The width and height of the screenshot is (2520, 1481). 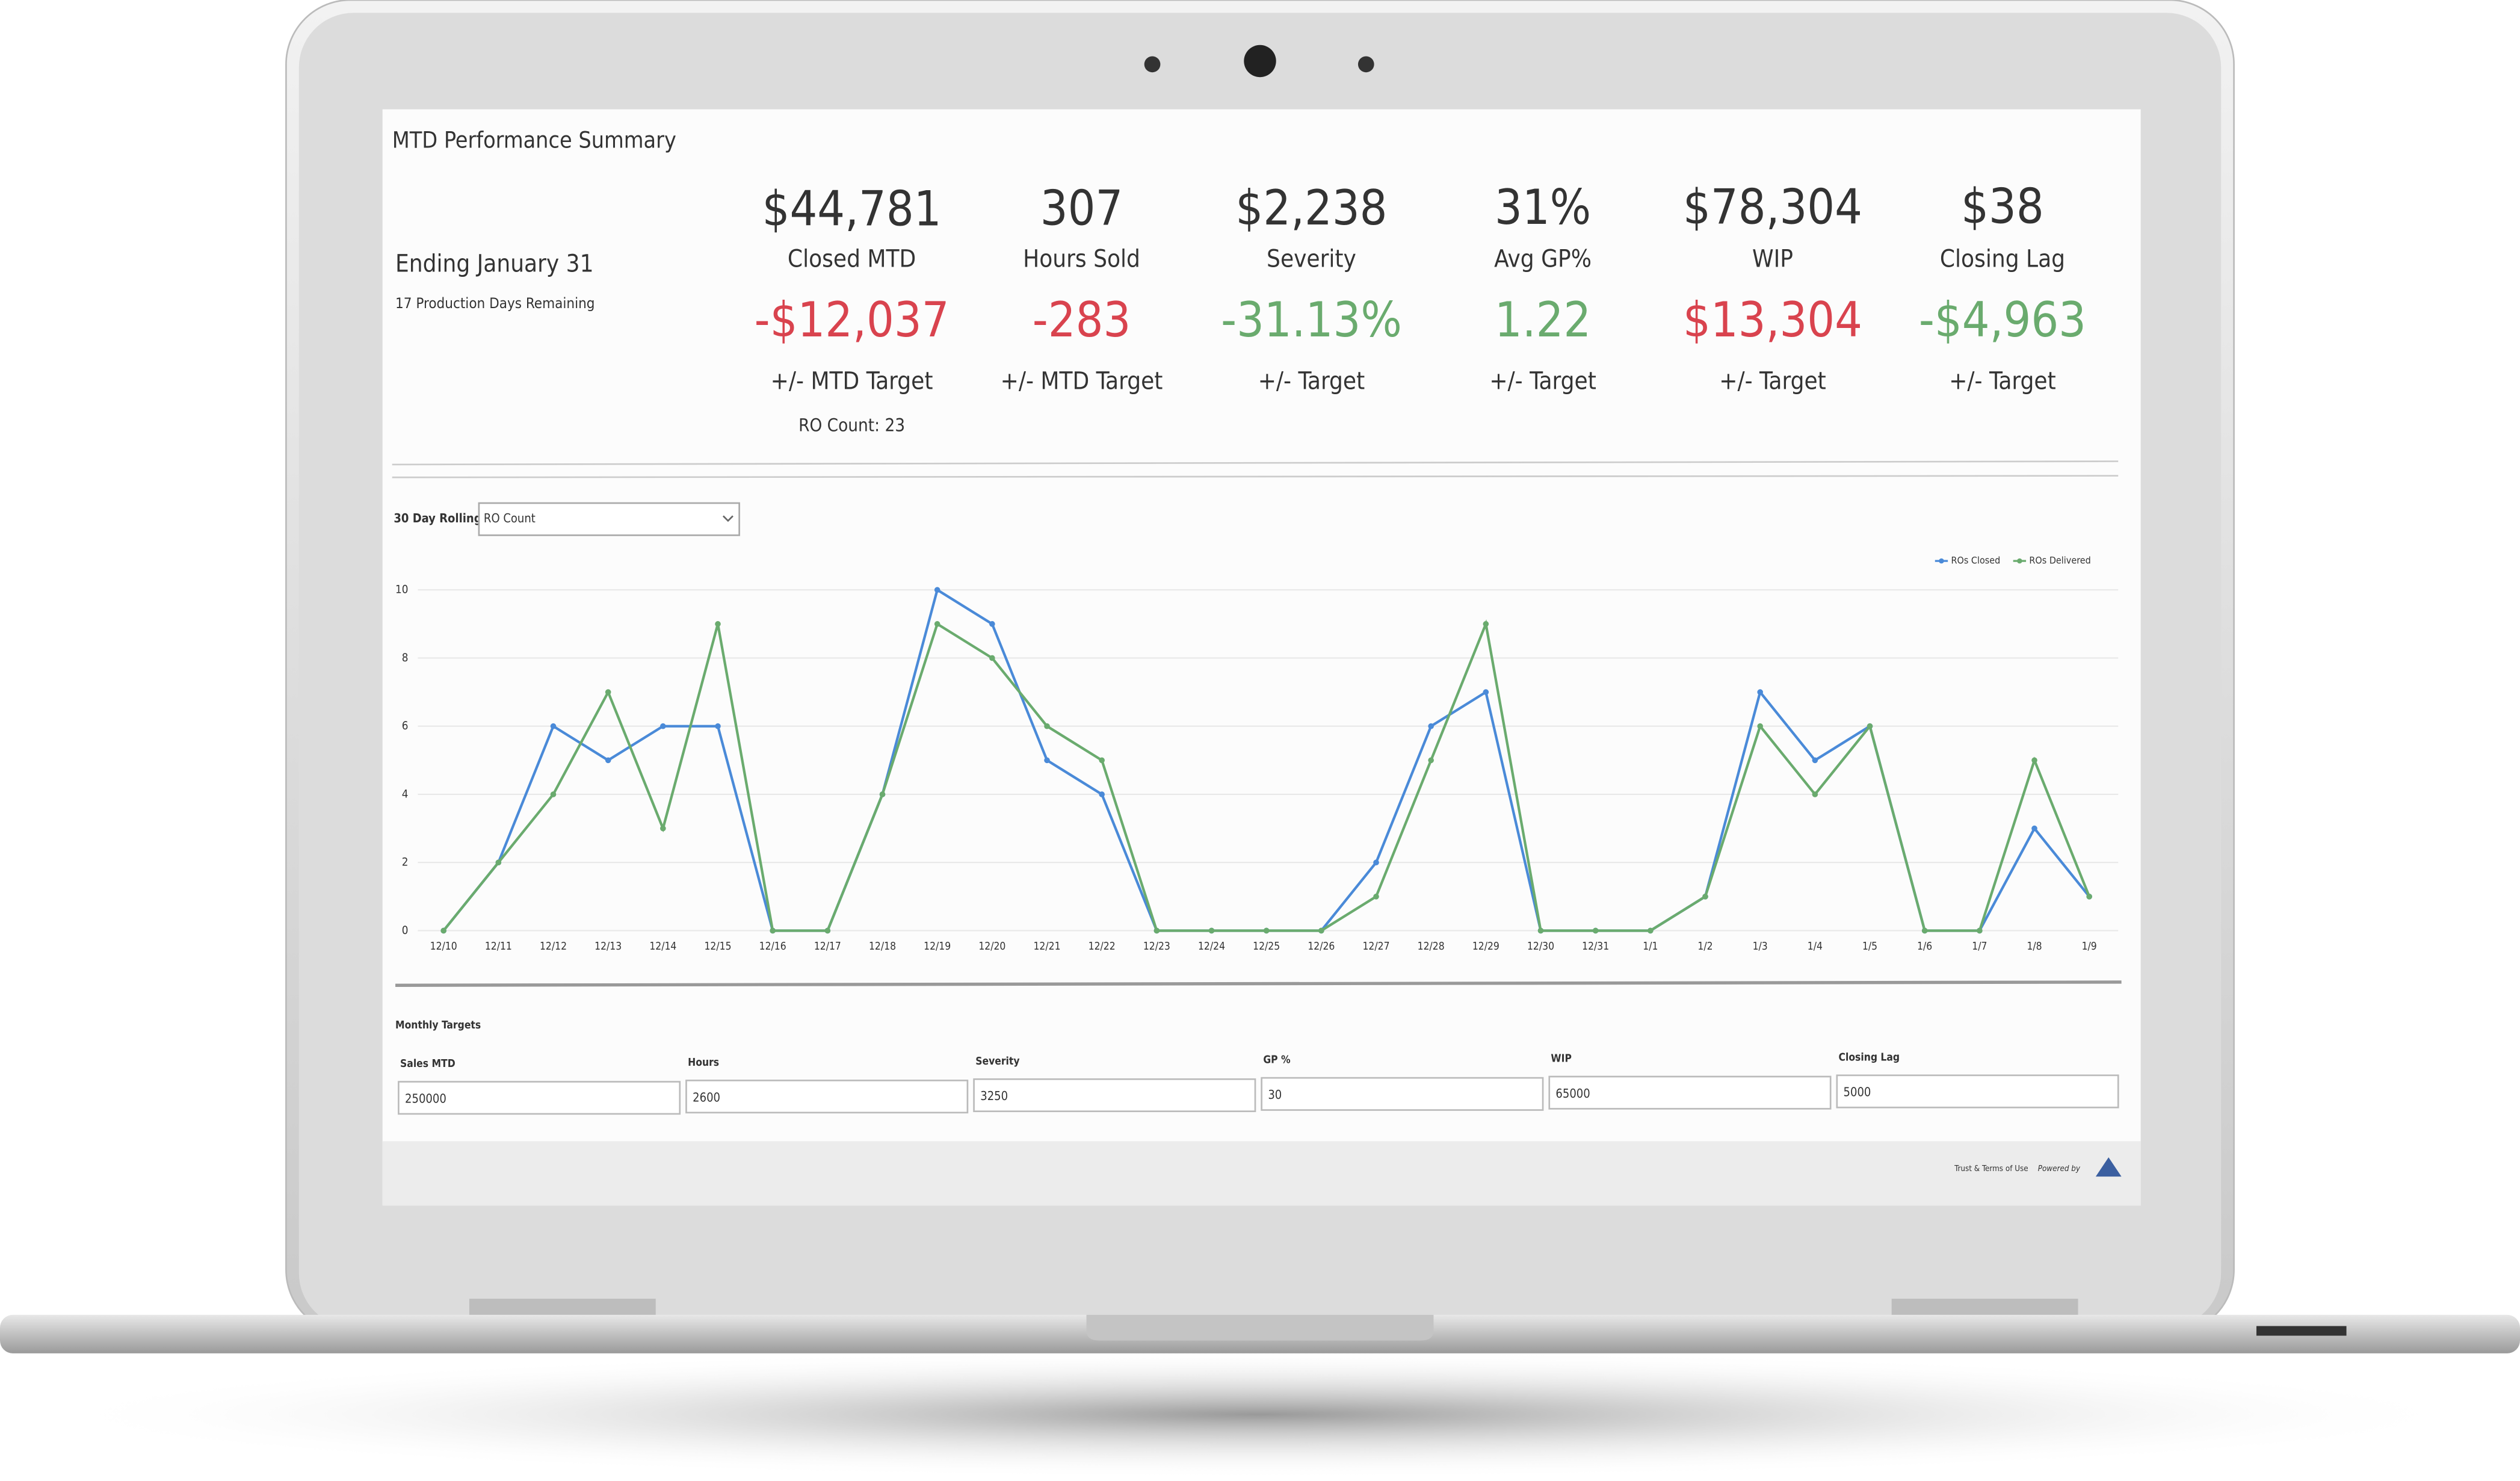 What do you see at coordinates (438, 1025) in the screenshot?
I see `targets-title: Monthly Targets` at bounding box center [438, 1025].